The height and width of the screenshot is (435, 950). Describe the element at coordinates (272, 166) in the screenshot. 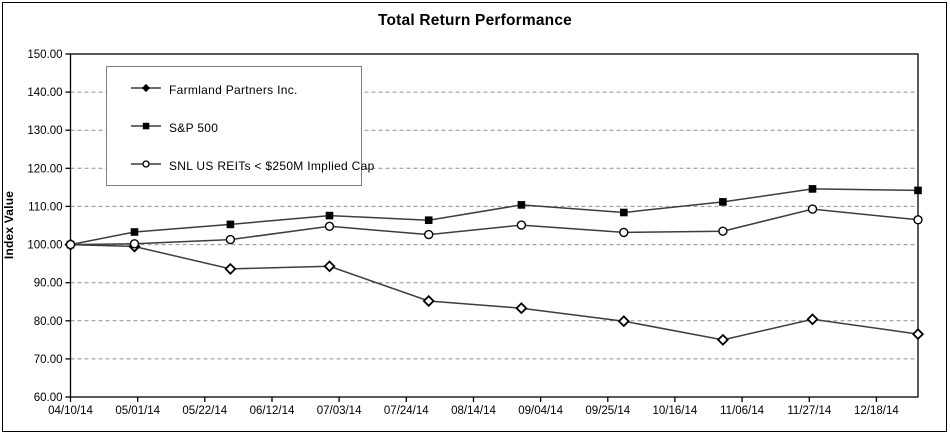

I see `legend-label: SNL US REITs < $250M Implied Cap` at that location.